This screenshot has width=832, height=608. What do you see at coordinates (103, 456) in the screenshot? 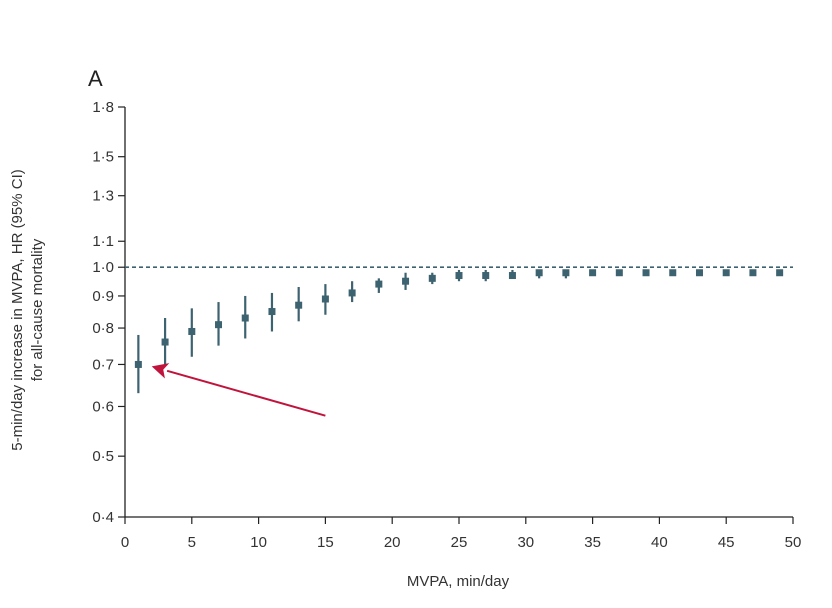
I see `y-tick-label: 0·5` at bounding box center [103, 456].